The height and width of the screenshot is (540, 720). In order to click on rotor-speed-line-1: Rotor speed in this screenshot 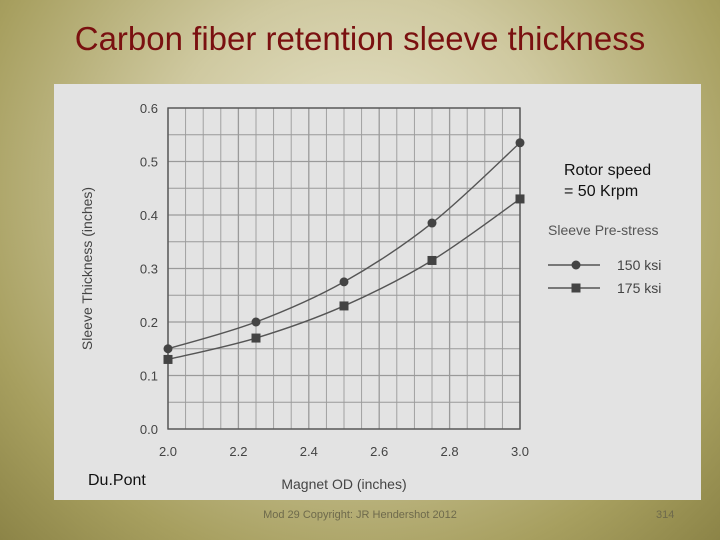, I will do `click(608, 170)`.